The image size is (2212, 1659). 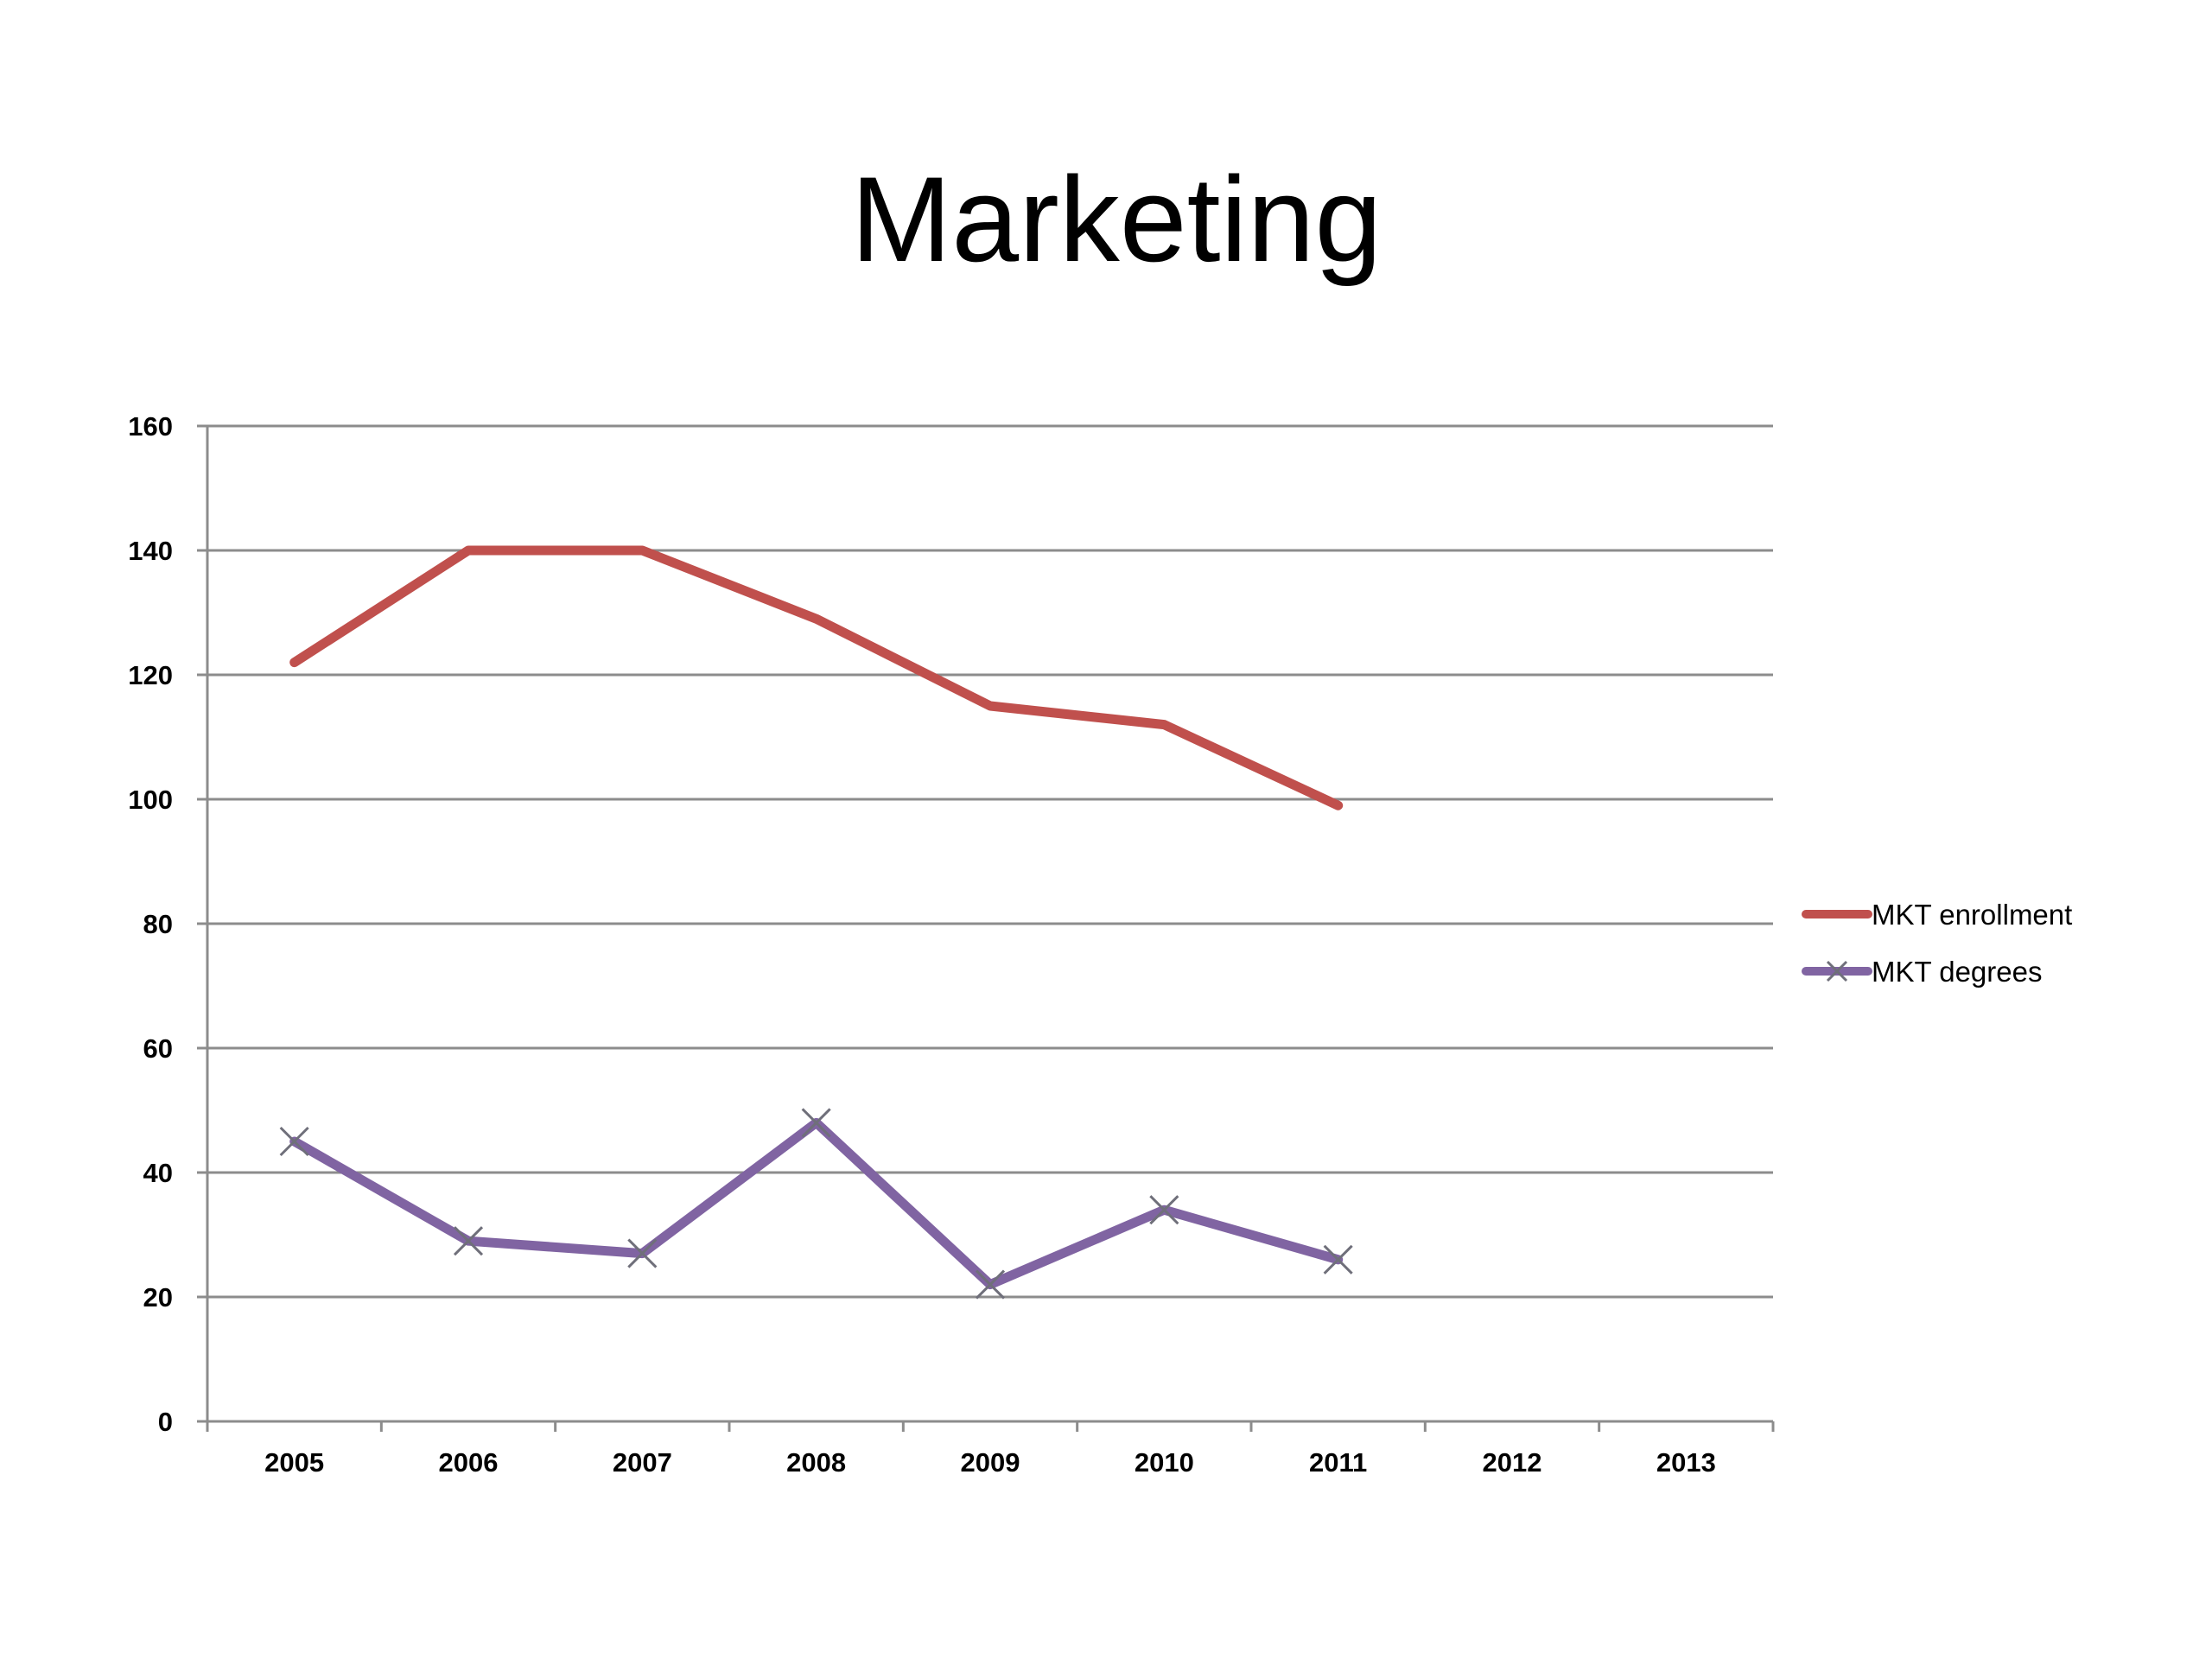 What do you see at coordinates (165, 1422) in the screenshot?
I see `y-tick-label: 0` at bounding box center [165, 1422].